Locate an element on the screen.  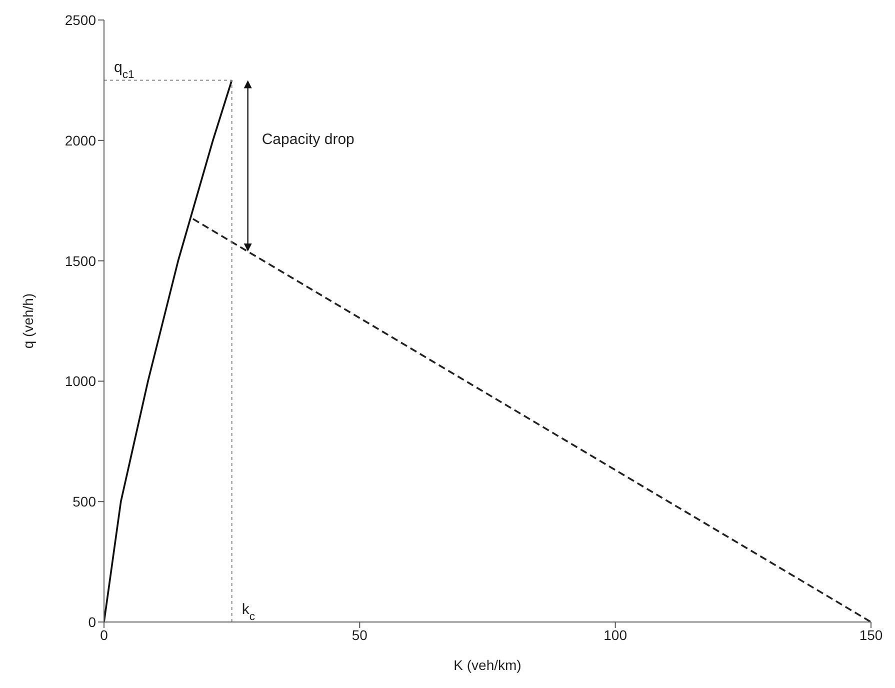
y-tick-label: 2500 is located at coordinates (80, 20).